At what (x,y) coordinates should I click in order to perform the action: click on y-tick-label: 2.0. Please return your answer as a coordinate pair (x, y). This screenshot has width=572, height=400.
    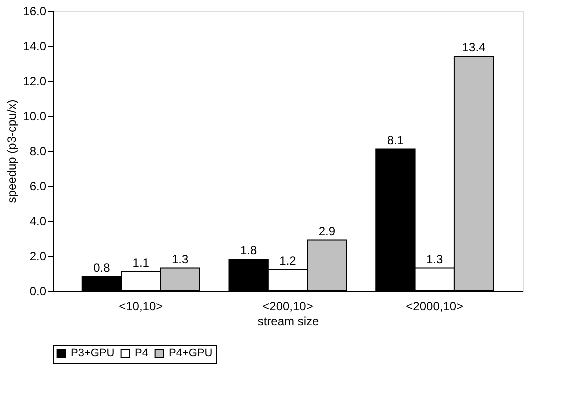
    Looking at the image, I should click on (38, 257).